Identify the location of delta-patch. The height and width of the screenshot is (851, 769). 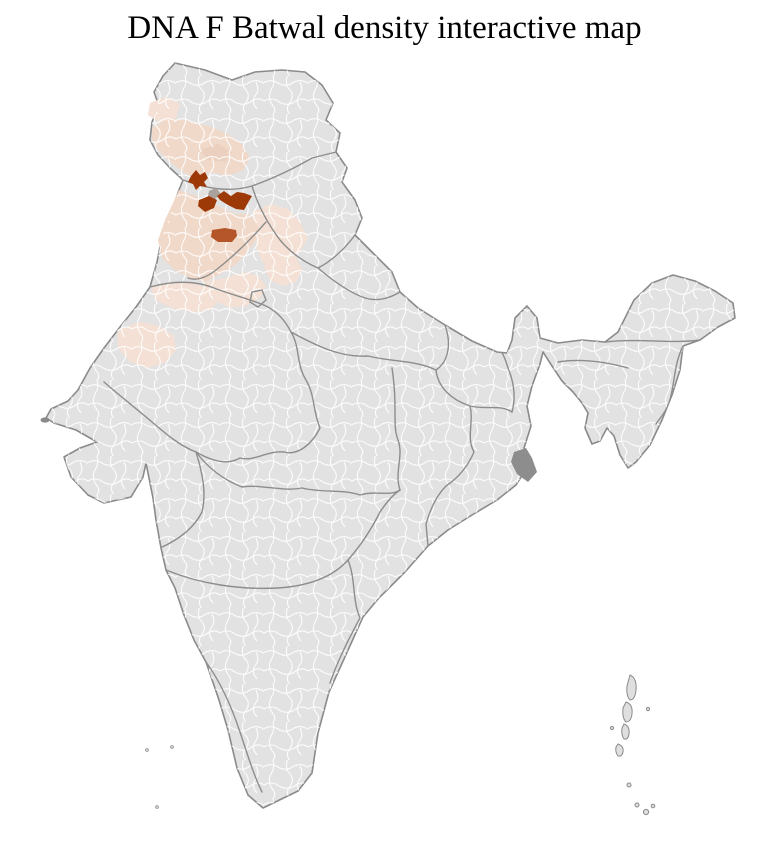
(524, 465).